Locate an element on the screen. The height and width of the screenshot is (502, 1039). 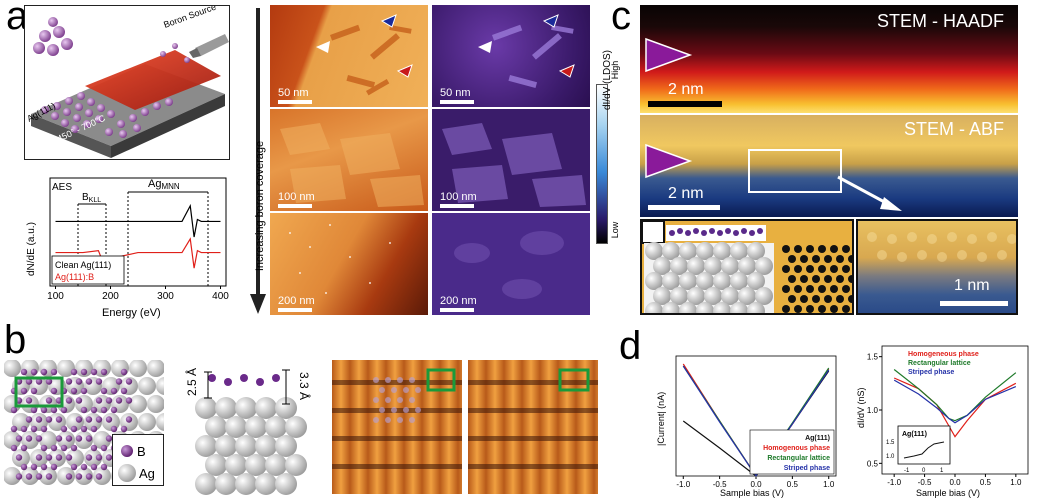
iv-xtick-3: 0.5 is located at coordinates (793, 484).